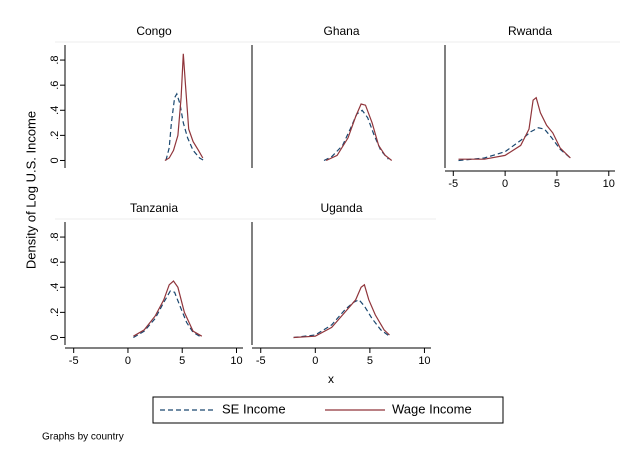 The width and height of the screenshot is (629, 466). I want to click on y-axis-label: Density of Log U.S. Income, so click(30, 190).